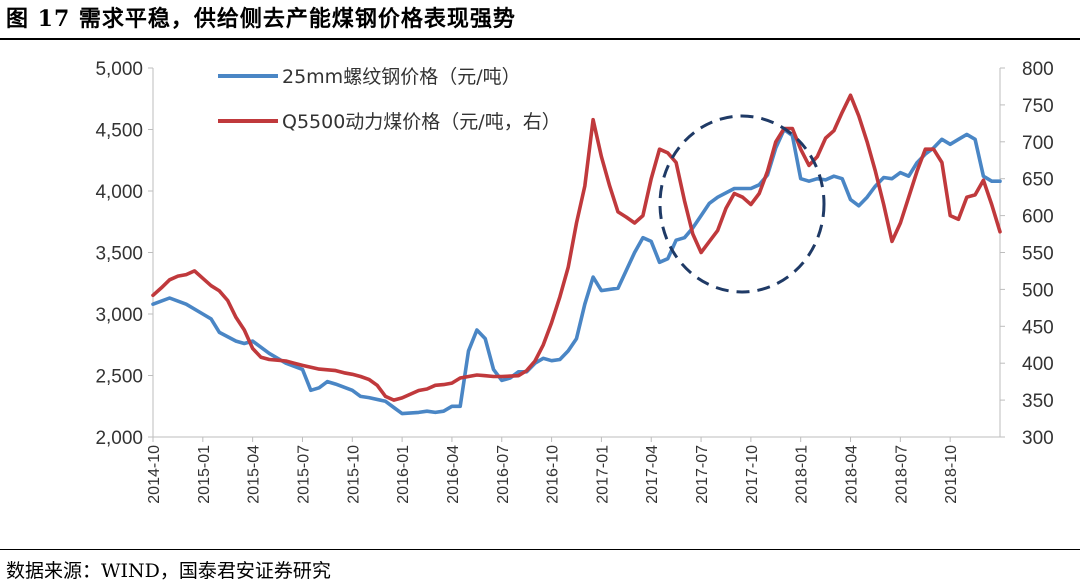 This screenshot has width=1080, height=583. I want to click on left-tick-label: 4,500, so click(119, 131).